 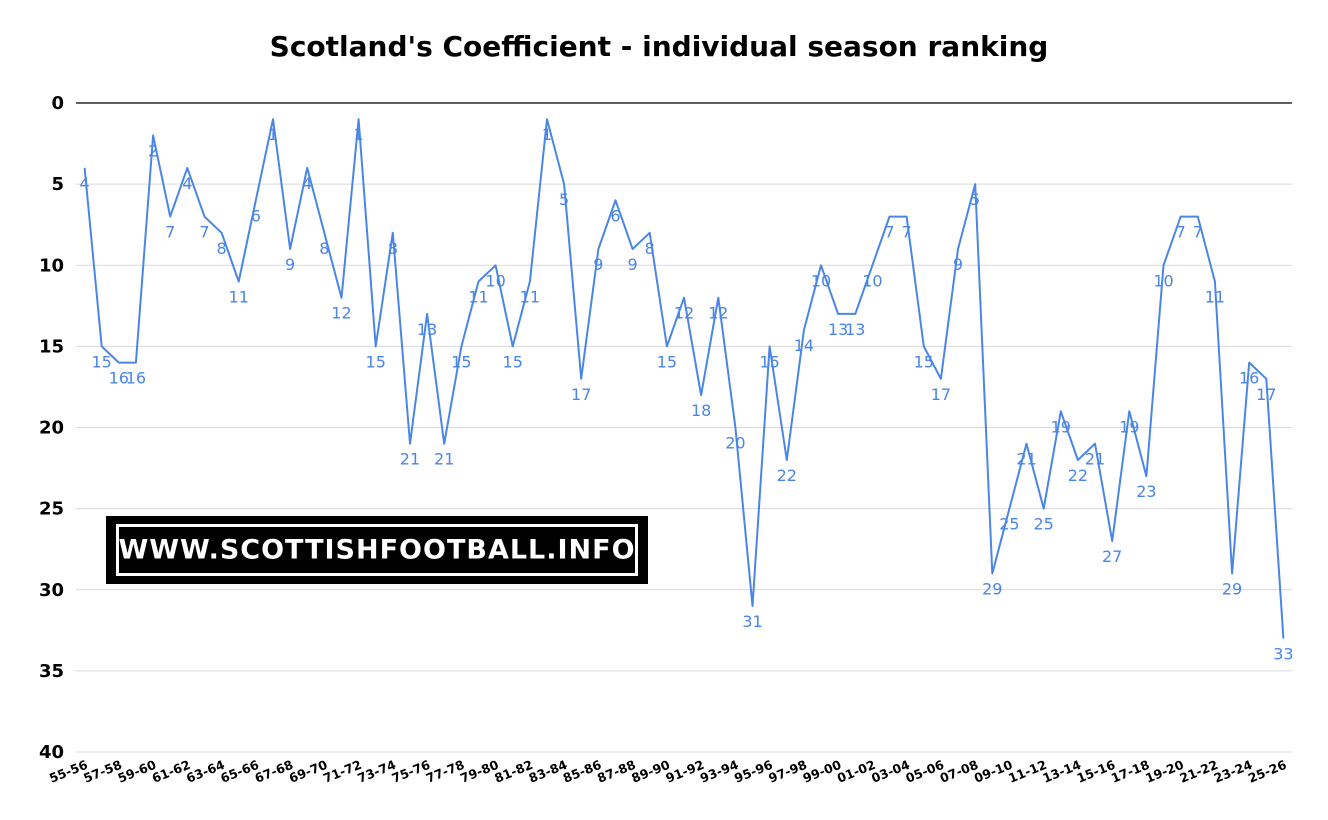 What do you see at coordinates (57, 184) in the screenshot?
I see `y-tick-label: 5` at bounding box center [57, 184].